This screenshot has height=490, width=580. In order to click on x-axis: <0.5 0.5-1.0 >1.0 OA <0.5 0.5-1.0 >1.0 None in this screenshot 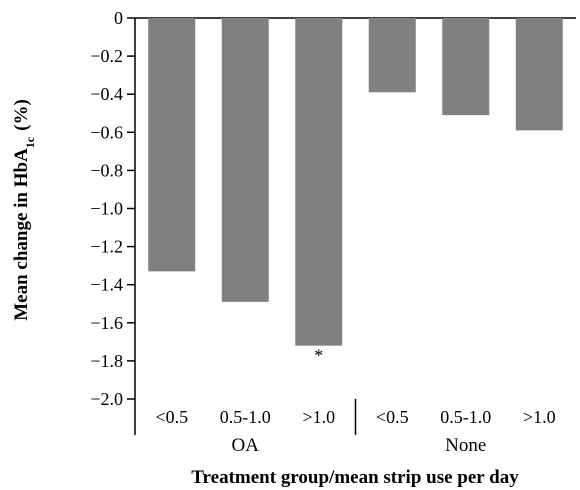, I will do `click(345, 427)`.